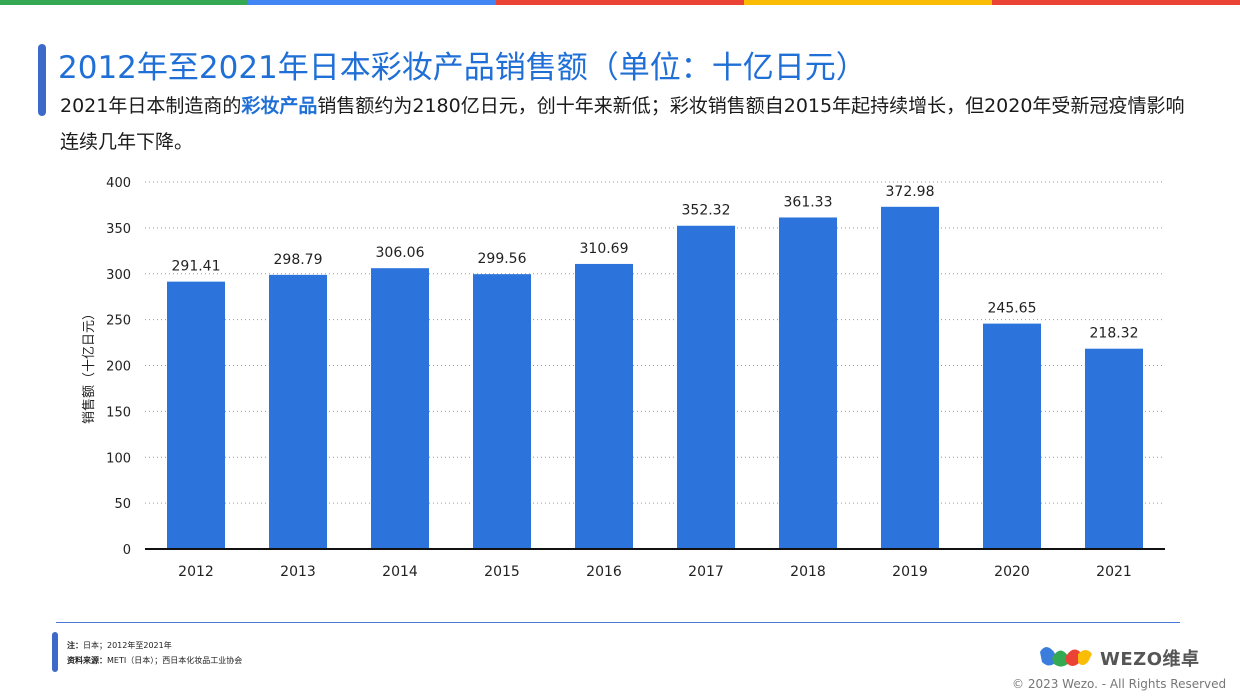  I want to click on y-tick-label: 200, so click(118, 367).